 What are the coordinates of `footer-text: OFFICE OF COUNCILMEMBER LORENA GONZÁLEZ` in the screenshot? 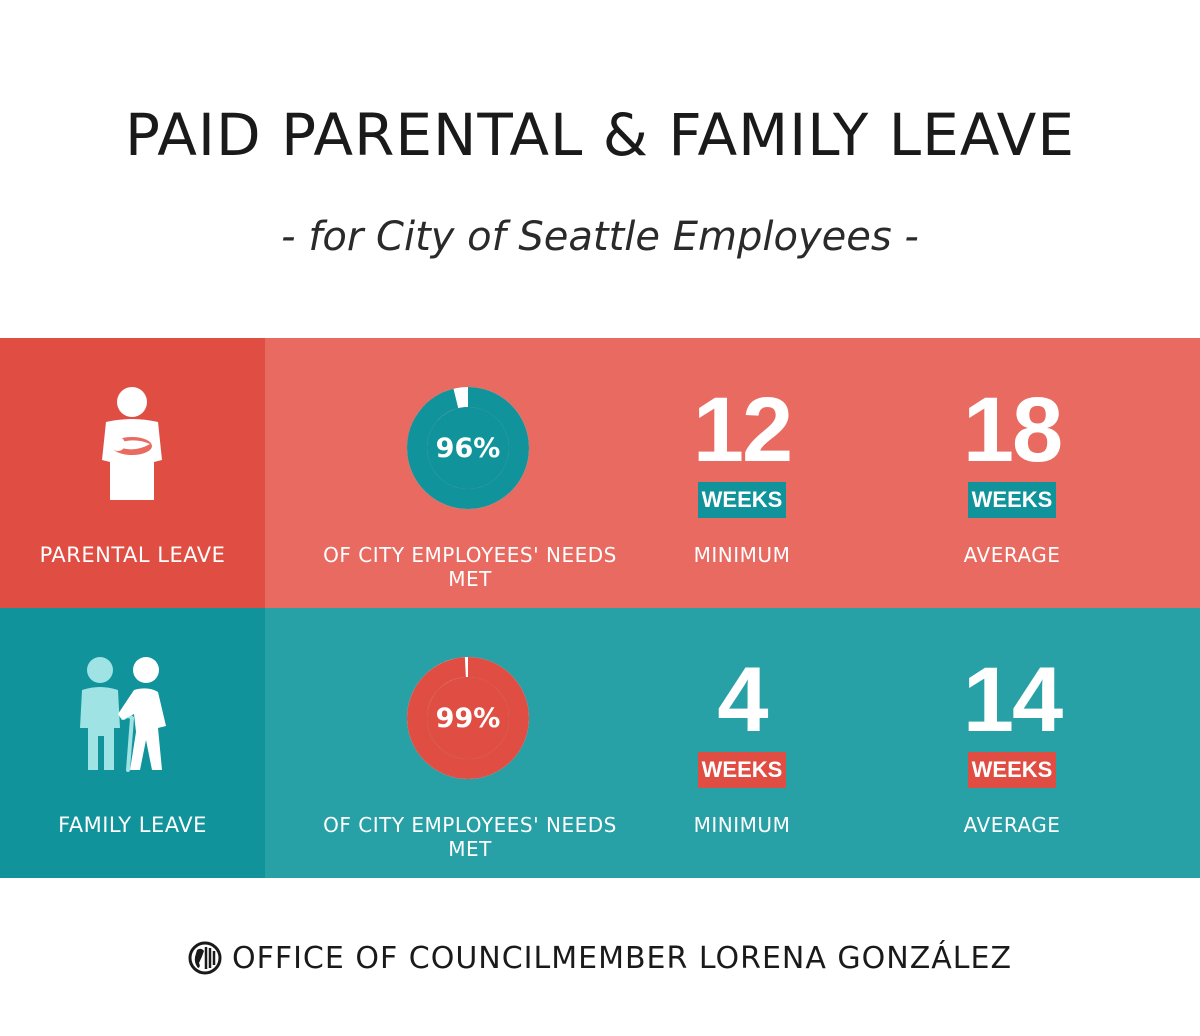 It's located at (622, 958).